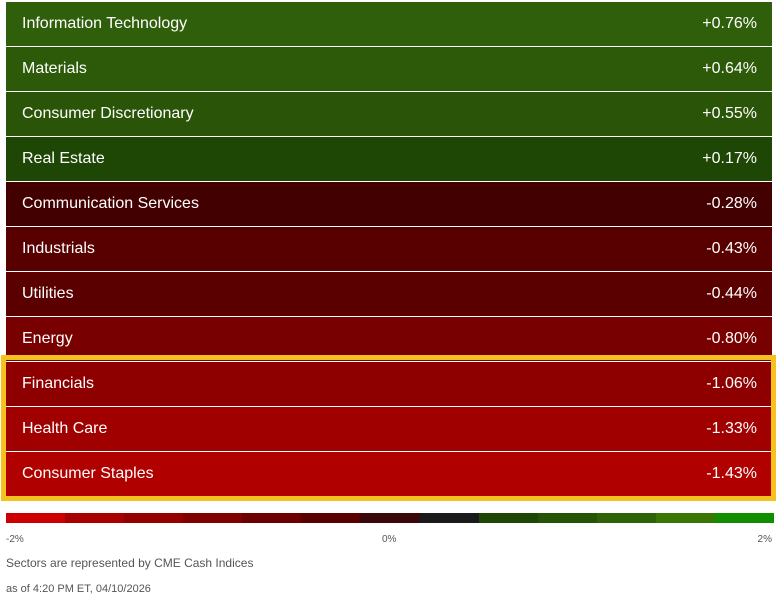 The height and width of the screenshot is (601, 776). Describe the element at coordinates (731, 248) in the screenshot. I see `sector-change: -0.43%` at that location.